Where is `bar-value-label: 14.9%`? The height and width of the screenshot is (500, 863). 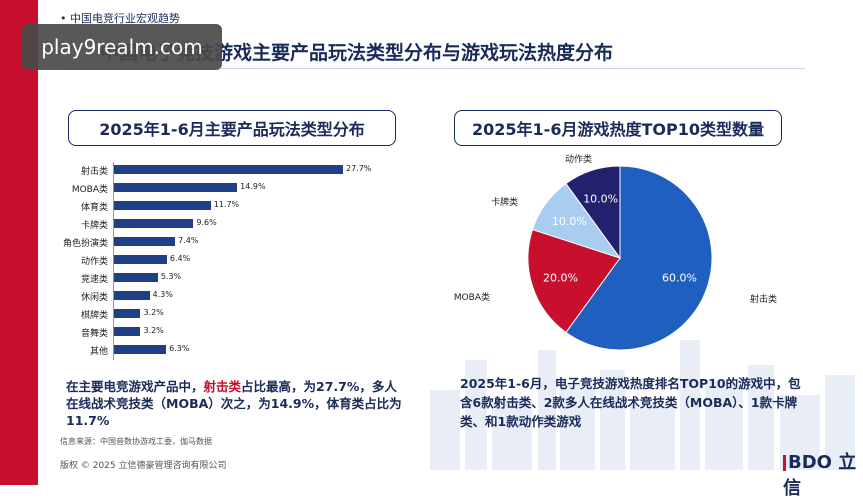
bar-value-label: 14.9% is located at coordinates (253, 186).